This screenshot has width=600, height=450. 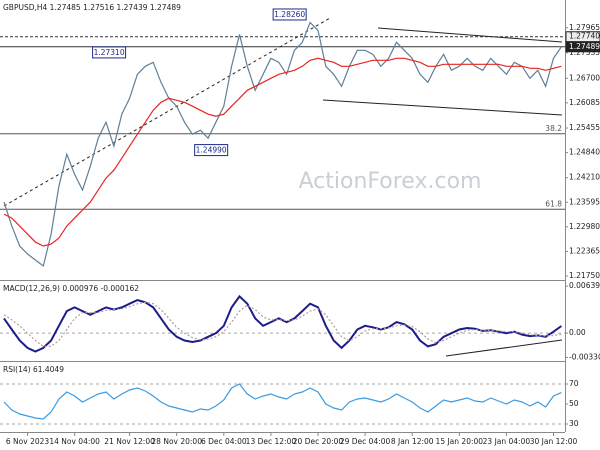 I want to click on annotation-label: 1.24990, so click(x=211, y=150).